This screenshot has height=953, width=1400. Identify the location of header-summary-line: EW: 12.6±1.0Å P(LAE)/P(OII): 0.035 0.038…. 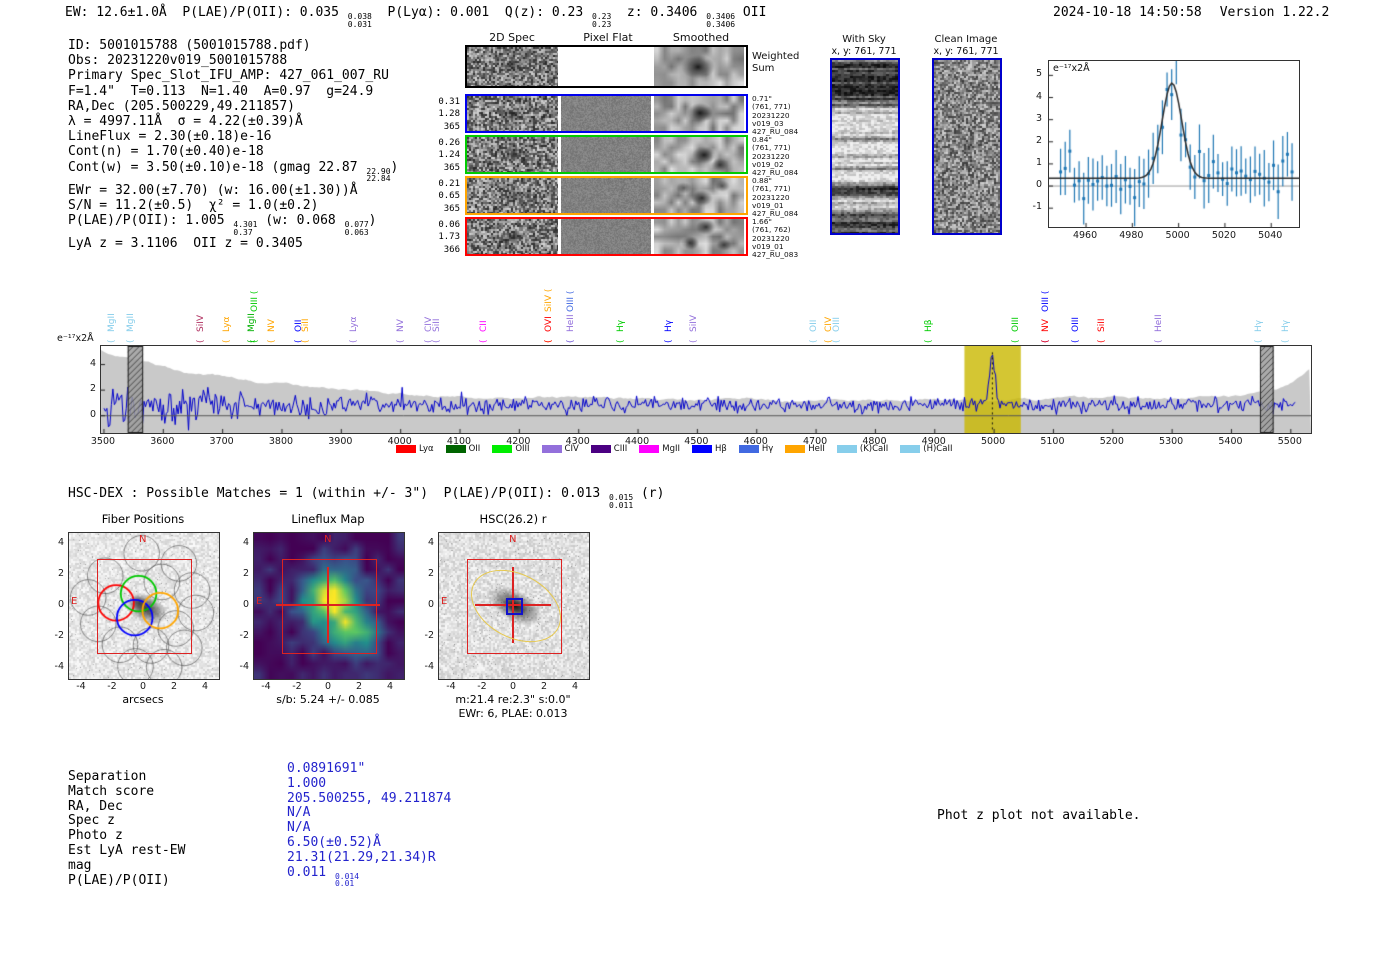
(416, 17).